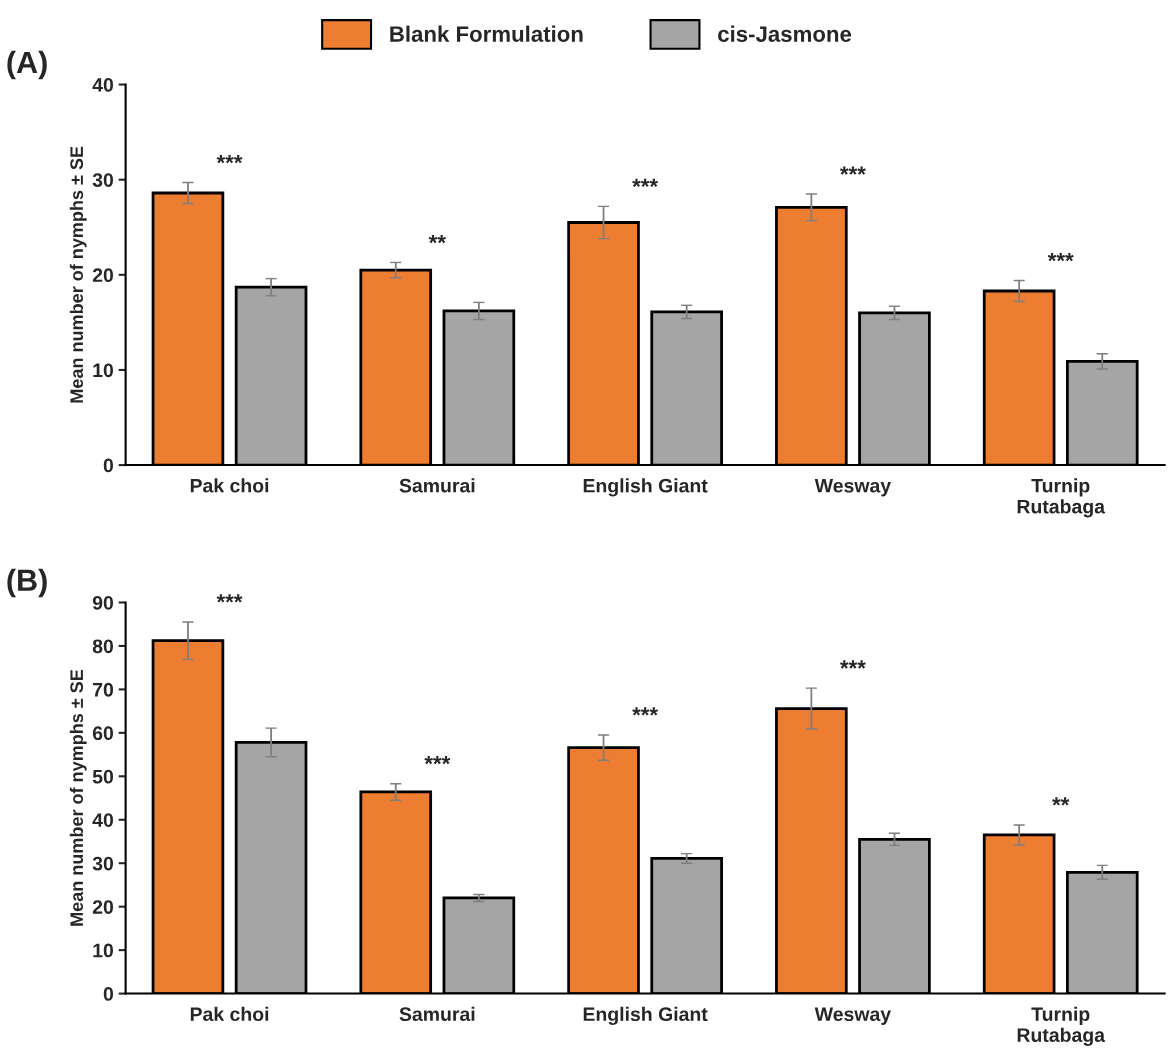 This screenshot has width=1174, height=1057. Describe the element at coordinates (103, 689) in the screenshot. I see `y-tick-label: 70` at that location.